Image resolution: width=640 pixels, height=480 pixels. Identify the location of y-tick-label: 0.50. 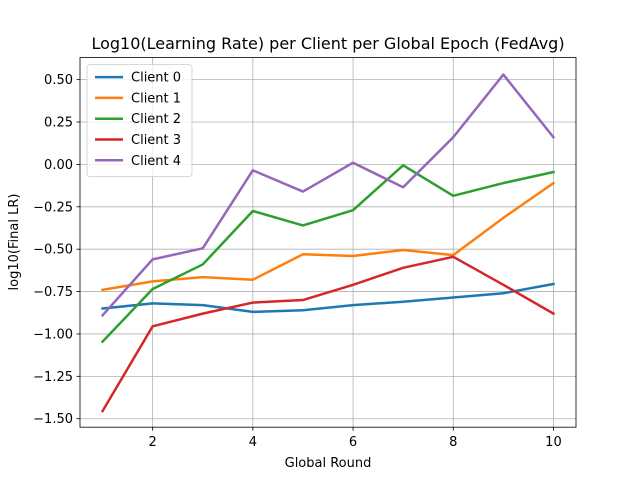
(58, 80).